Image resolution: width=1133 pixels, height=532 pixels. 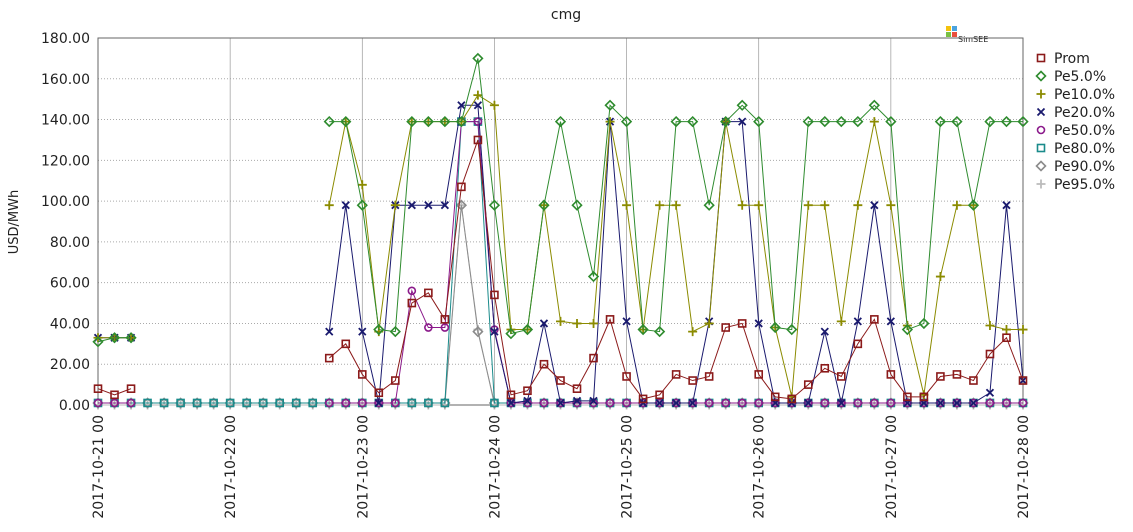 What do you see at coordinates (1084, 185) in the screenshot?
I see `legend-label: Pe95.0%` at bounding box center [1084, 185].